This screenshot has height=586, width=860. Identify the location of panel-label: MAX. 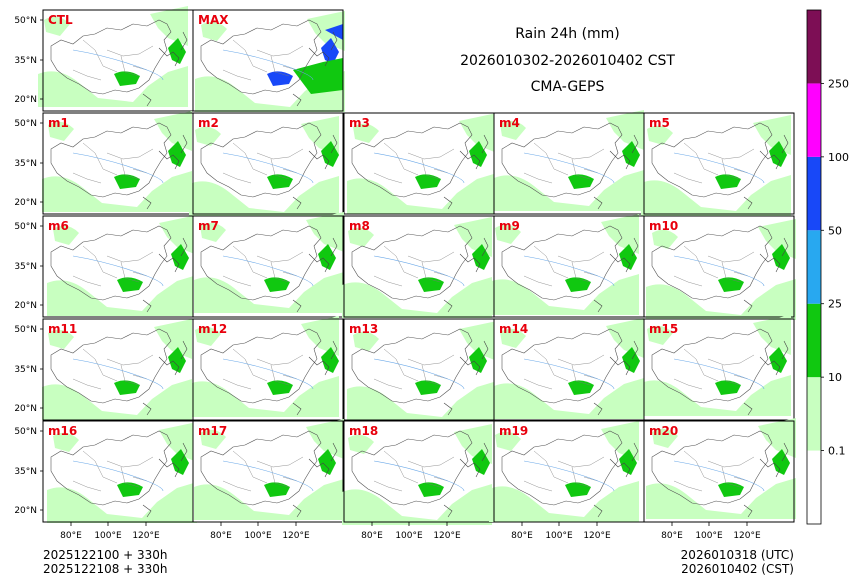
(213, 20).